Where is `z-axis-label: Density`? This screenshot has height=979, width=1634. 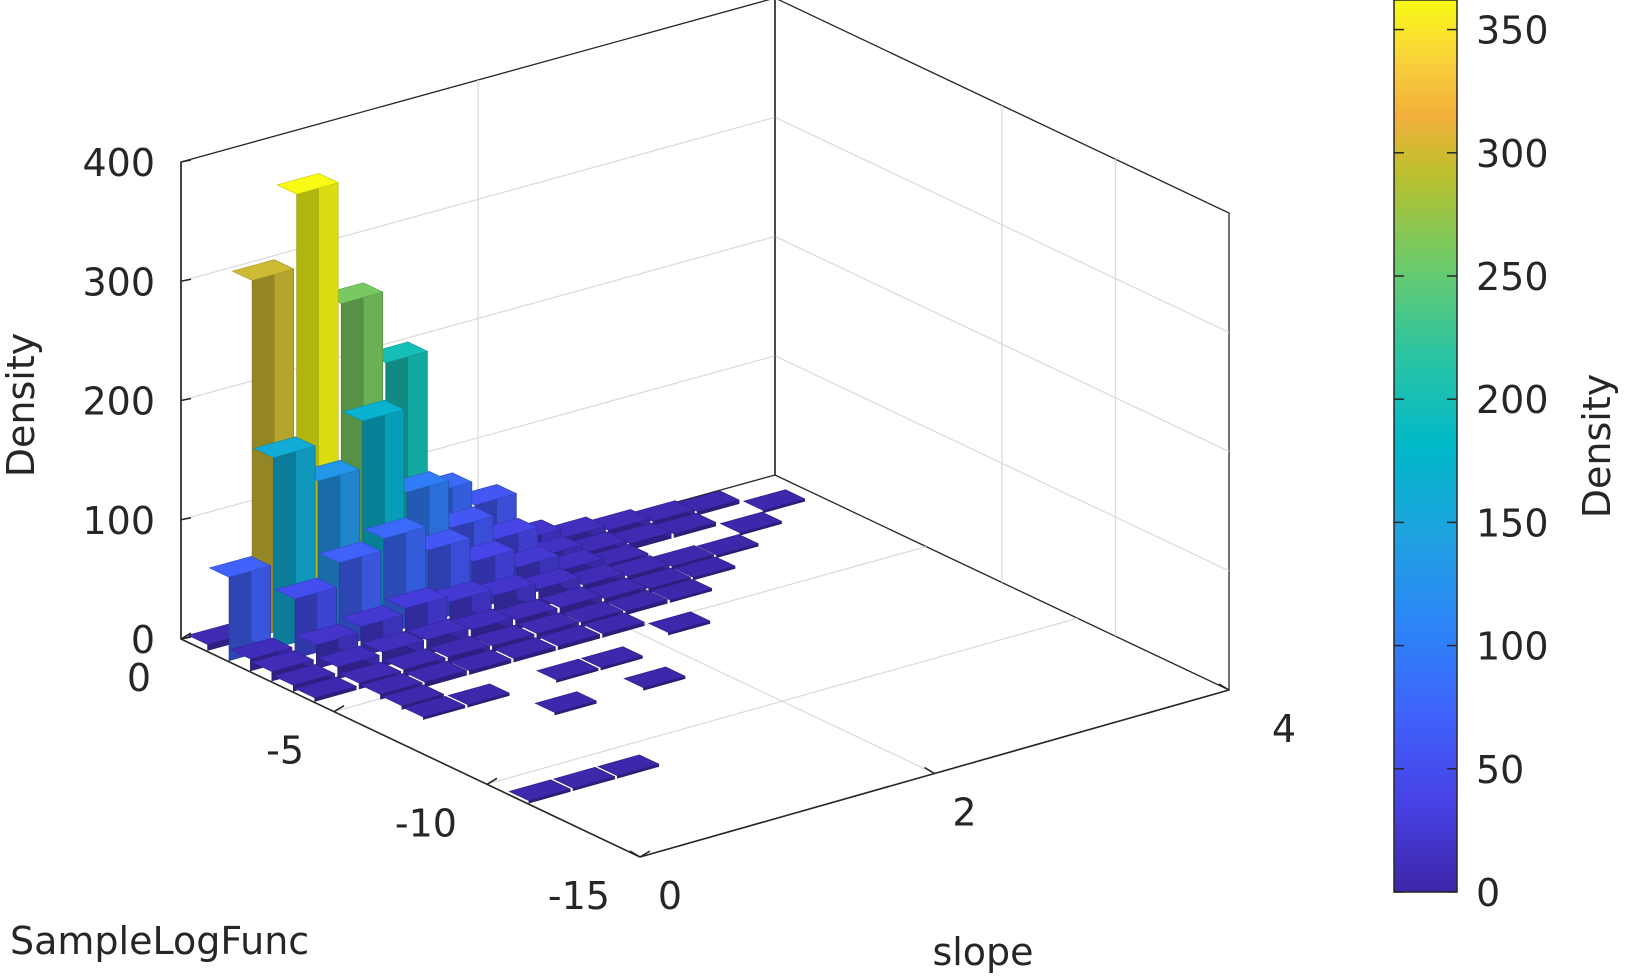 z-axis-label: Density is located at coordinates (21, 405).